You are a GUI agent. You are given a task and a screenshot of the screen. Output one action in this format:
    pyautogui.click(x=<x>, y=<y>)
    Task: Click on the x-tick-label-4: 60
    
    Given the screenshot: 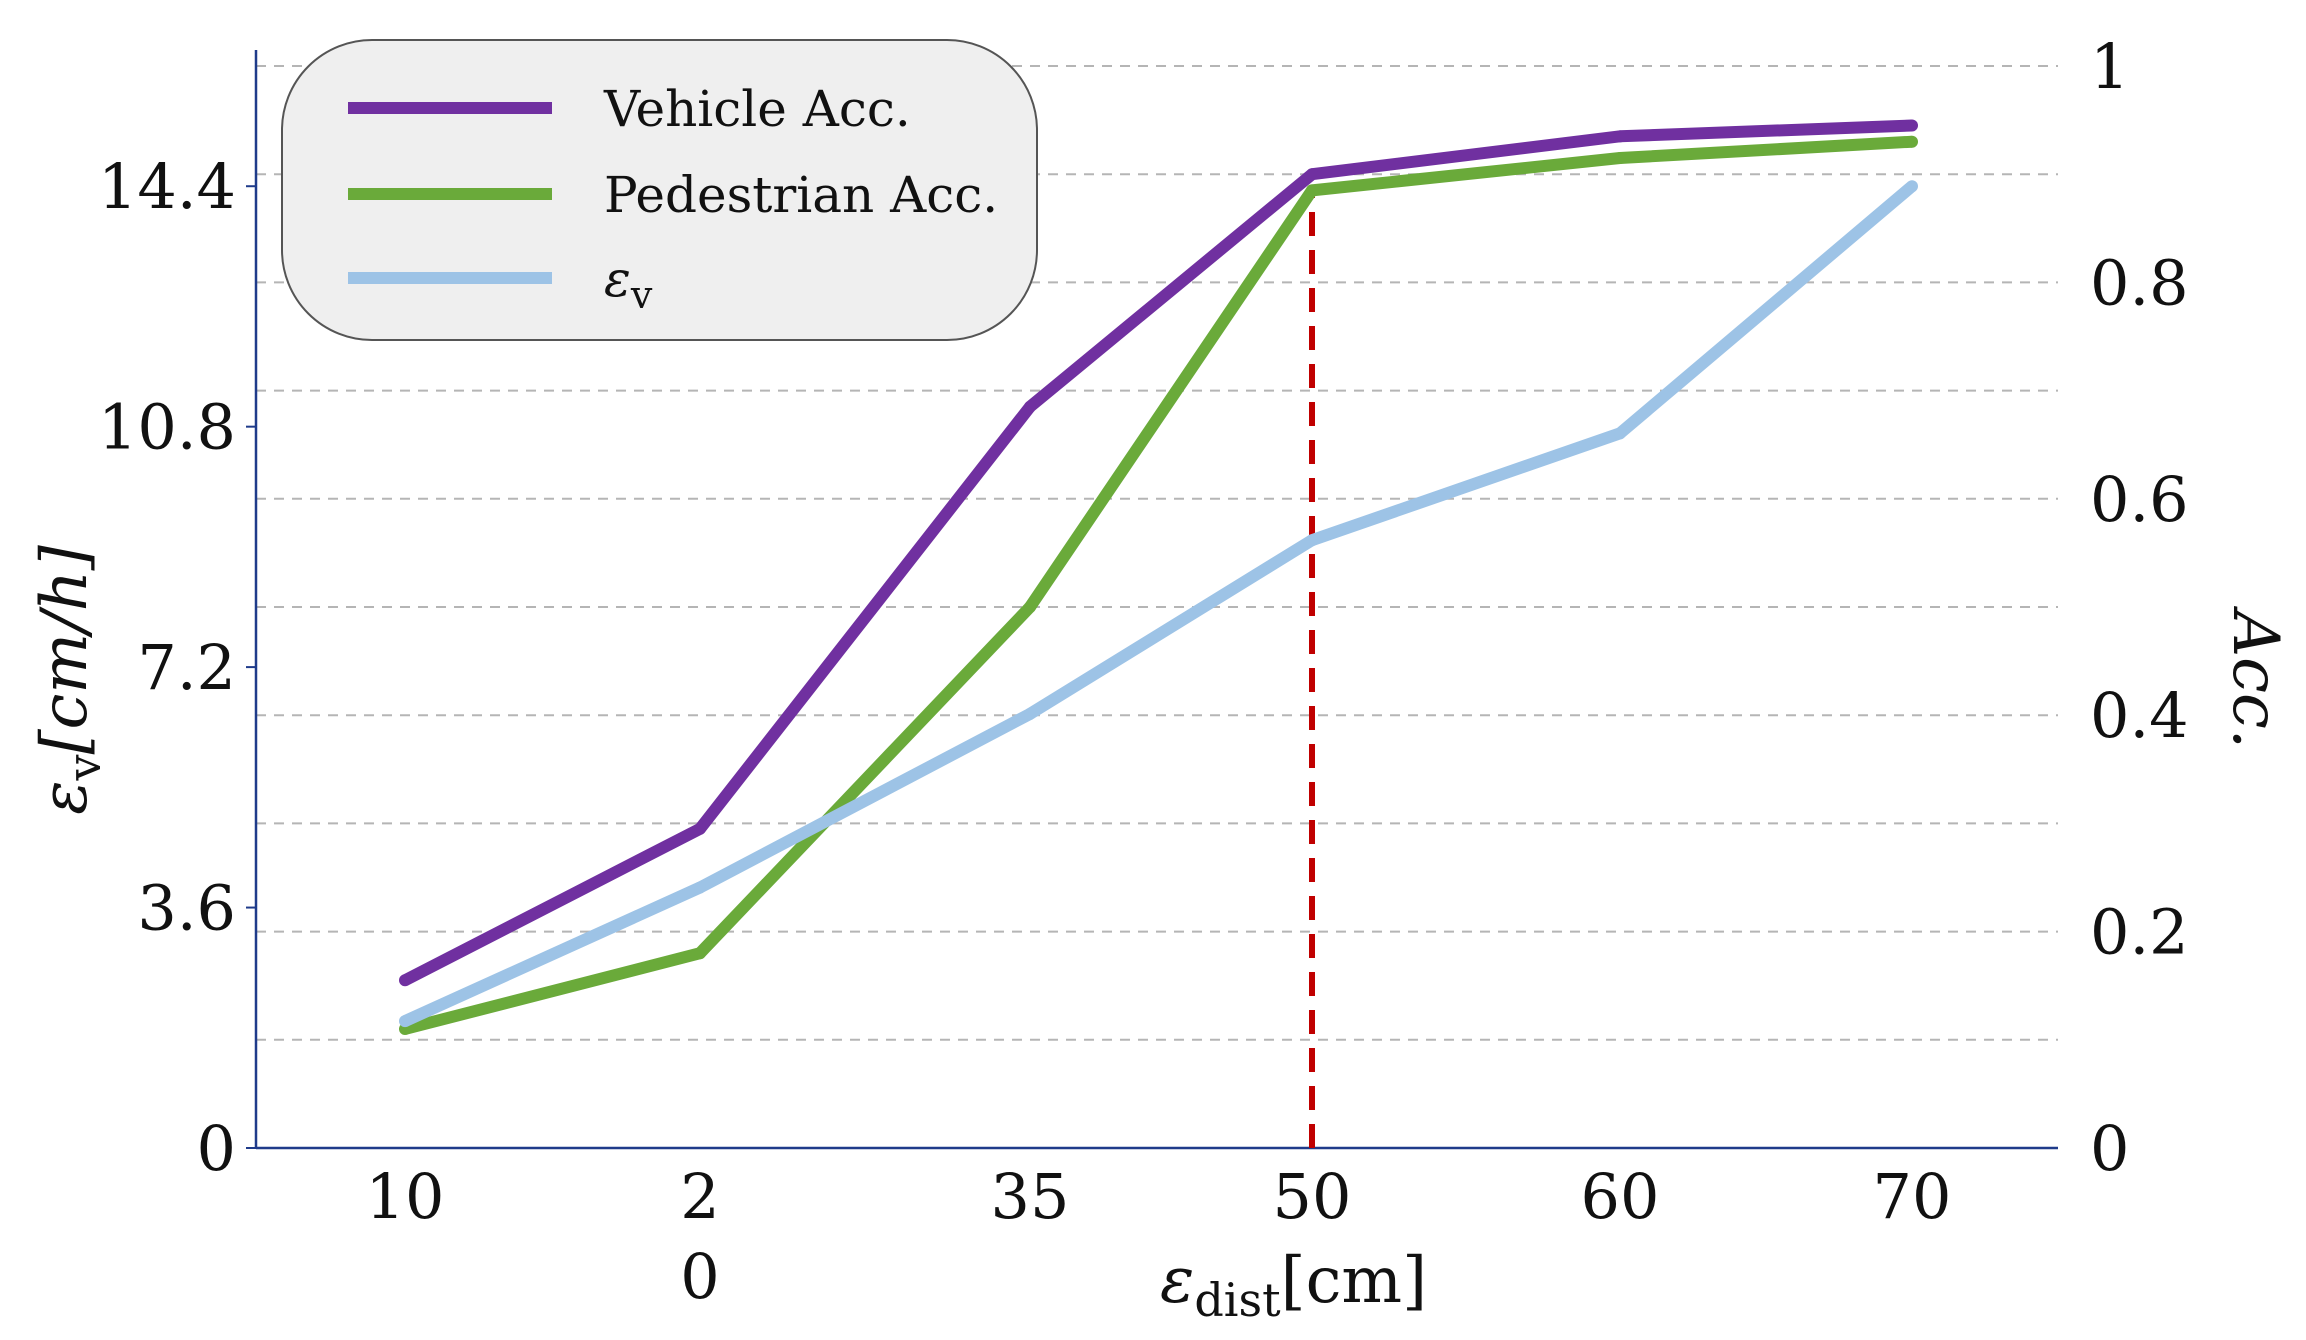 What is the action you would take?
    pyautogui.click(x=1620, y=1196)
    